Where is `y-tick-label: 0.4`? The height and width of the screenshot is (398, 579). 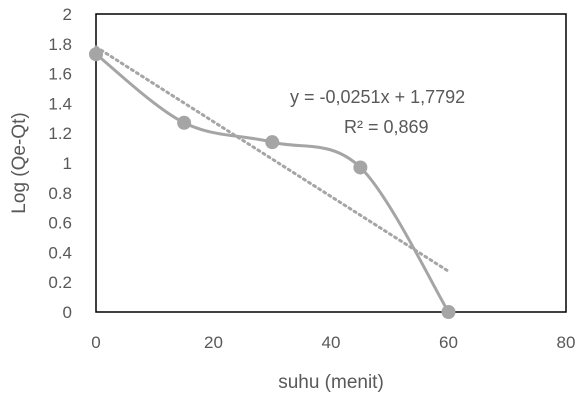
y-tick-label: 0.4 is located at coordinates (60, 252).